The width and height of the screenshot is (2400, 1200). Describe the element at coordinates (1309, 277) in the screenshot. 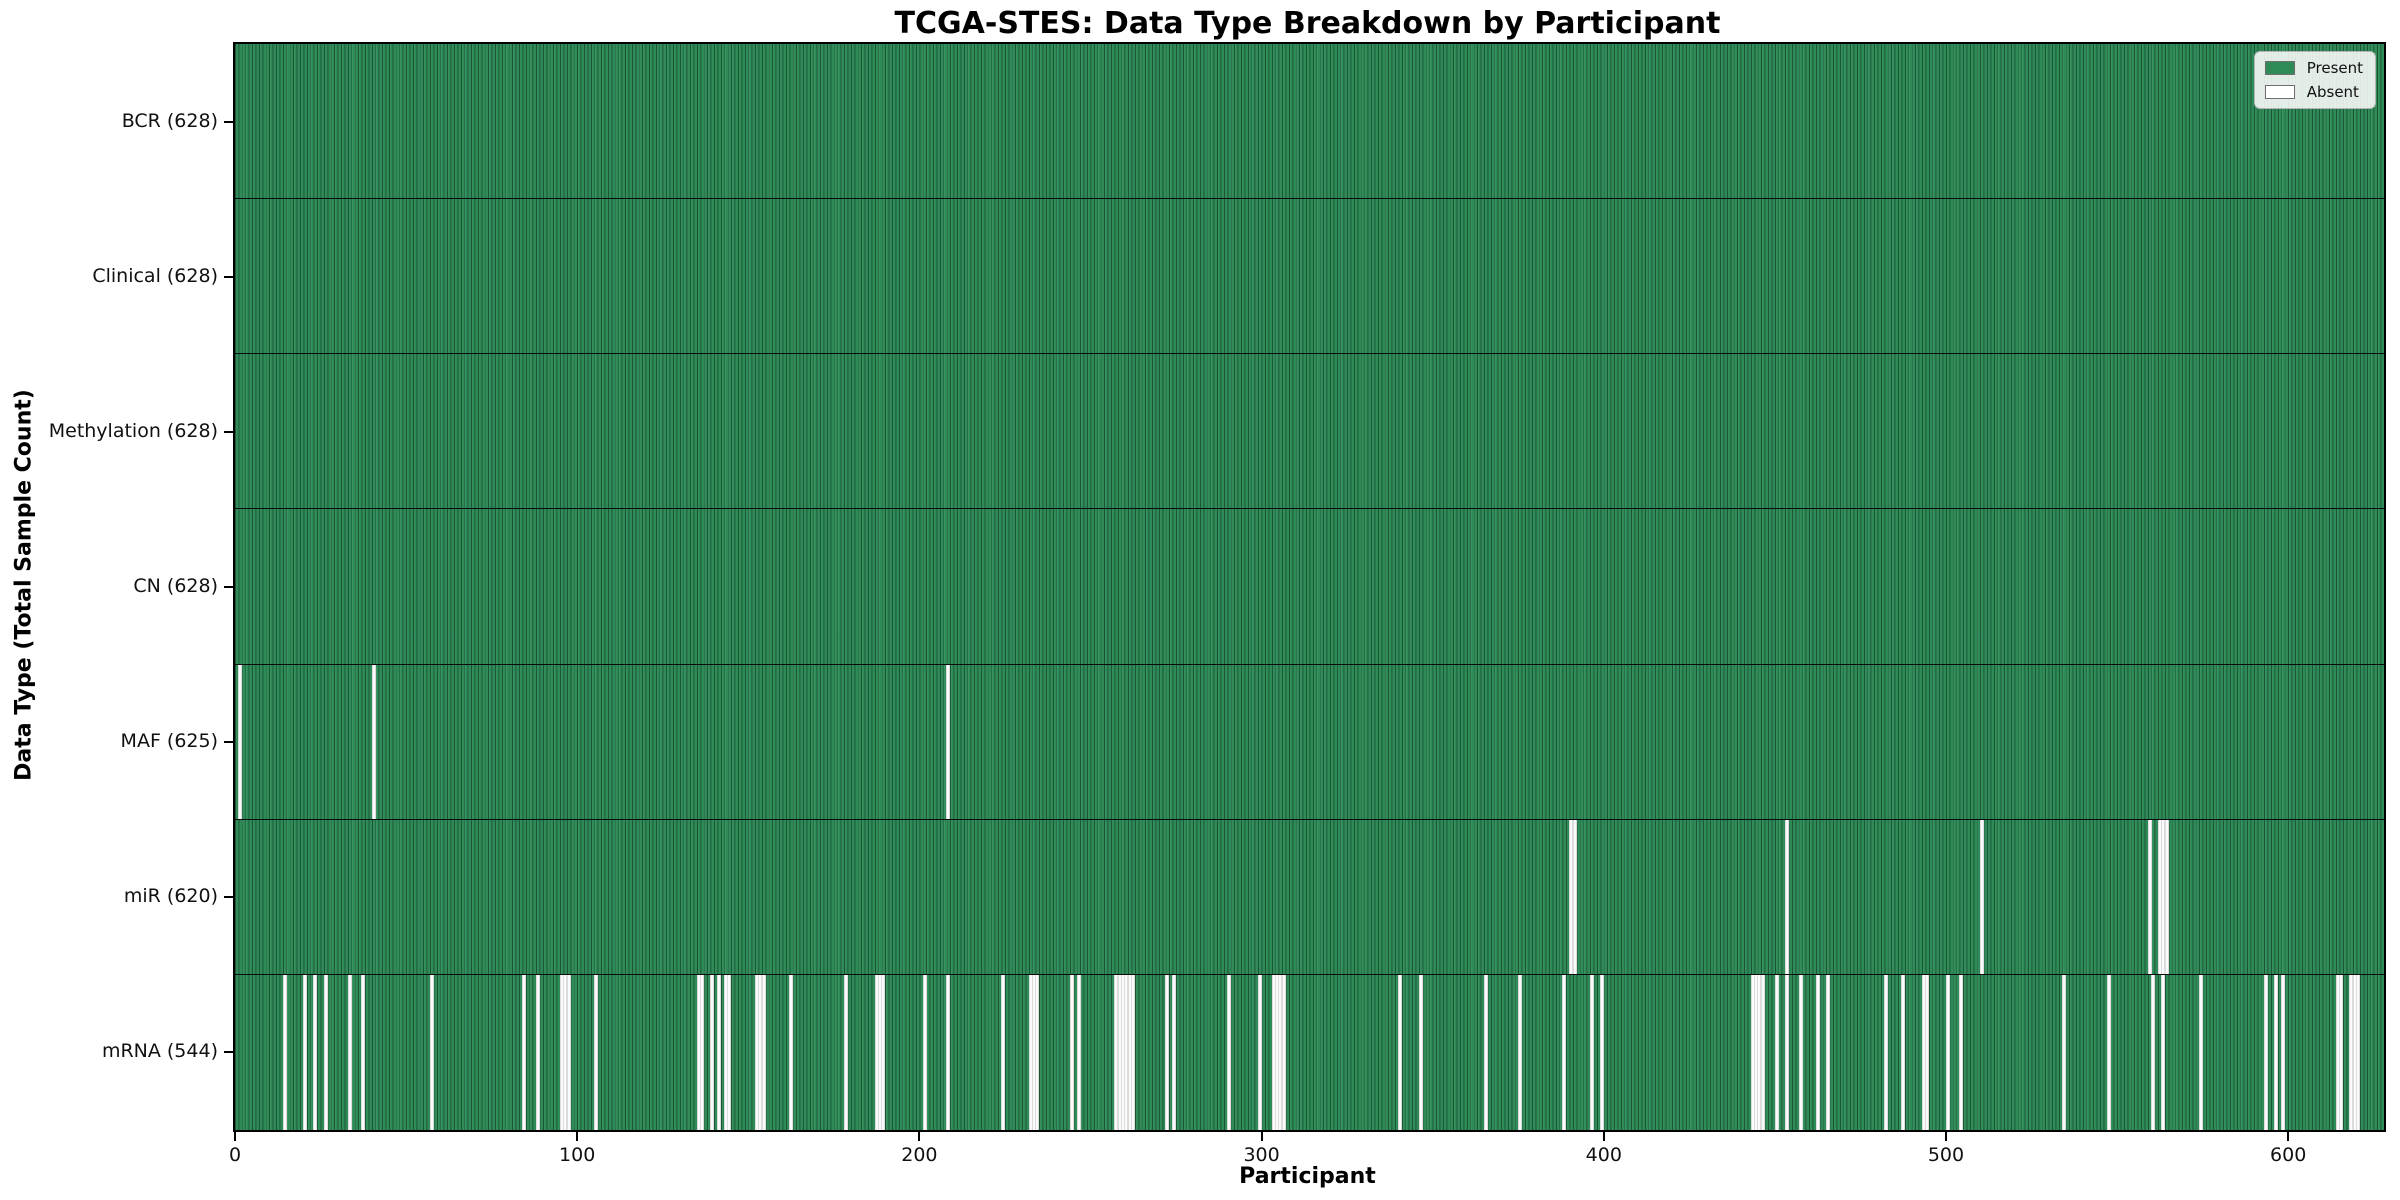

I see `row-Clinical` at that location.